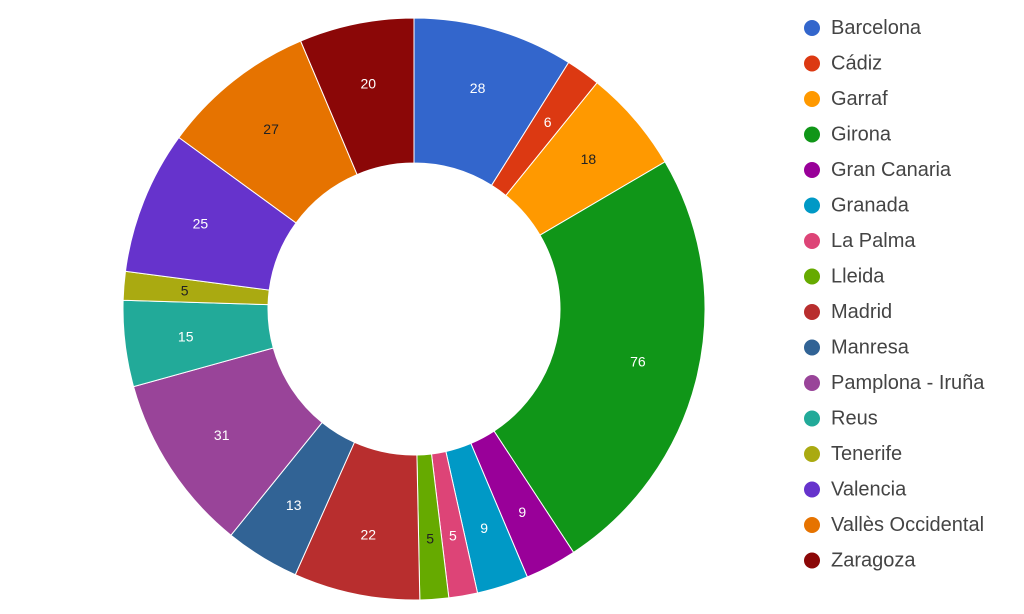  Describe the element at coordinates (484, 528) in the screenshot. I see `data-label-granada: 9` at that location.